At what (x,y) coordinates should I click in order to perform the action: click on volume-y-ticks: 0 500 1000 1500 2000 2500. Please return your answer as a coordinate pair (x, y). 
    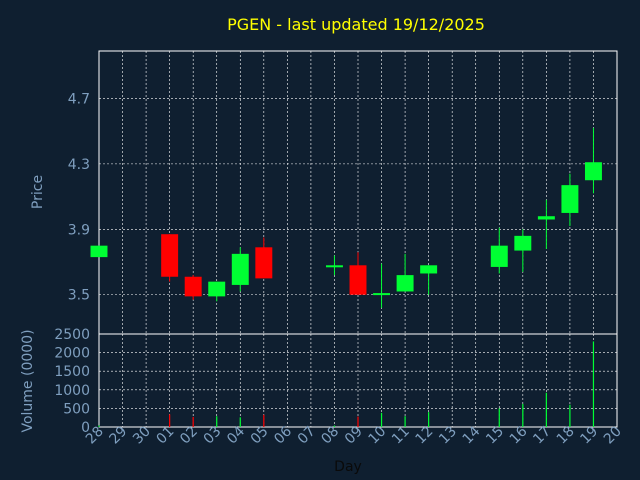
    Looking at the image, I should click on (72, 381).